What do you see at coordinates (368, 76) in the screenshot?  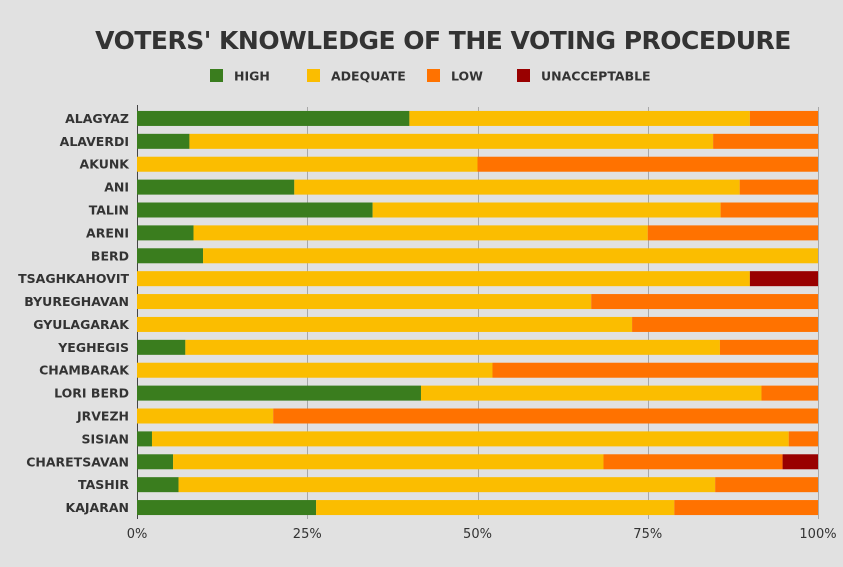 I see `legend-label-adequate: ADEQUATE` at bounding box center [368, 76].